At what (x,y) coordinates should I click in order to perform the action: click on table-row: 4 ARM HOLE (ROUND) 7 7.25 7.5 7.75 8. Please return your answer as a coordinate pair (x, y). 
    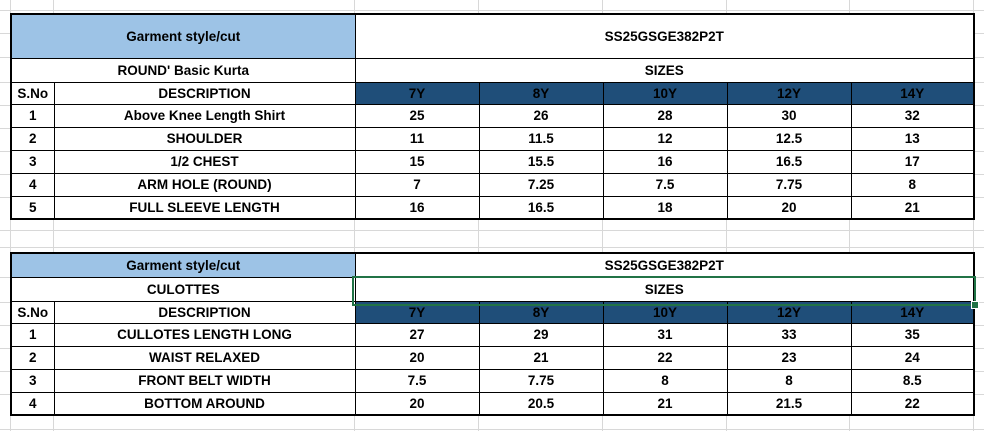
    Looking at the image, I should click on (492, 184).